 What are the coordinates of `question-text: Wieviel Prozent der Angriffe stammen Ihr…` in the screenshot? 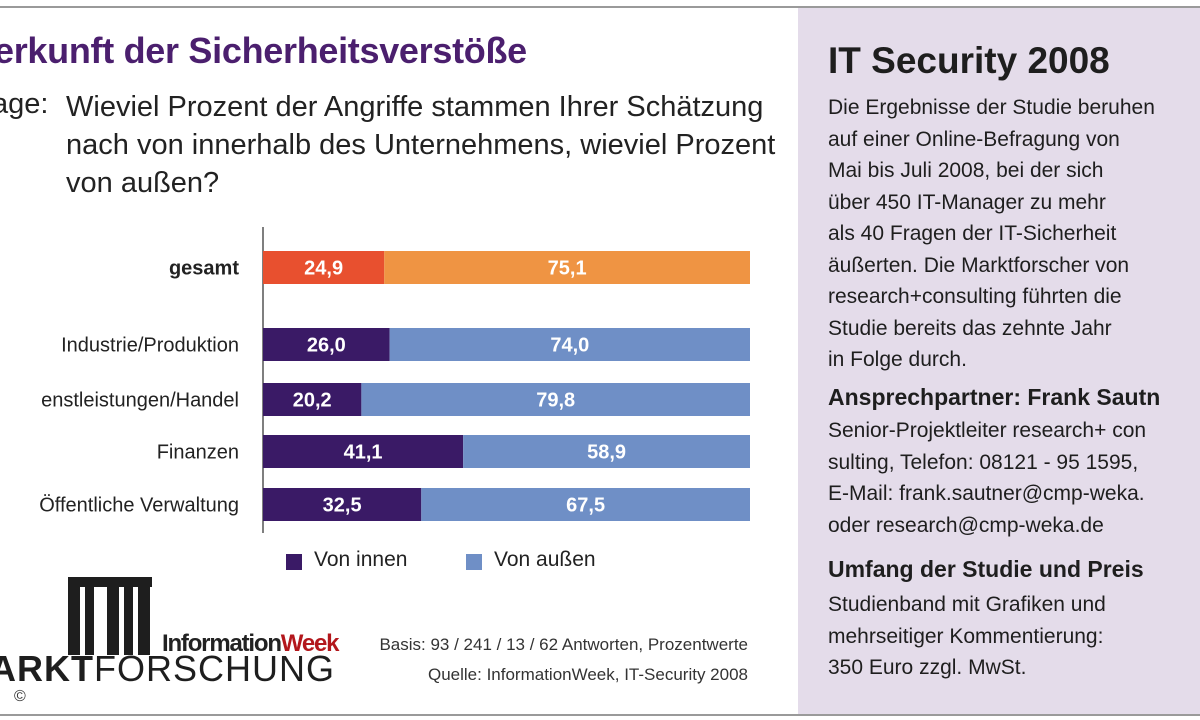 It's located at (421, 145).